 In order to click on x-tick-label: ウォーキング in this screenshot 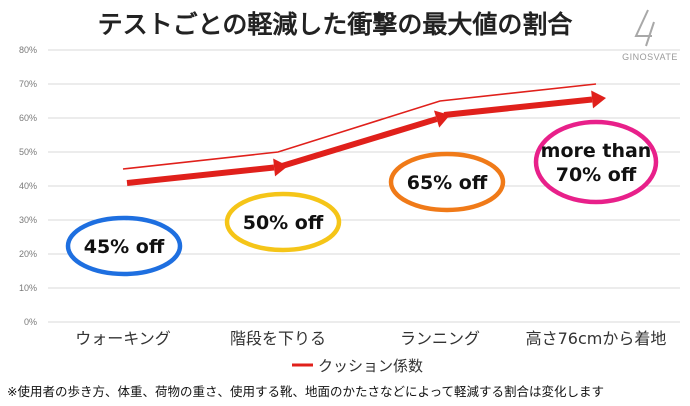, I will do `click(123, 338)`.